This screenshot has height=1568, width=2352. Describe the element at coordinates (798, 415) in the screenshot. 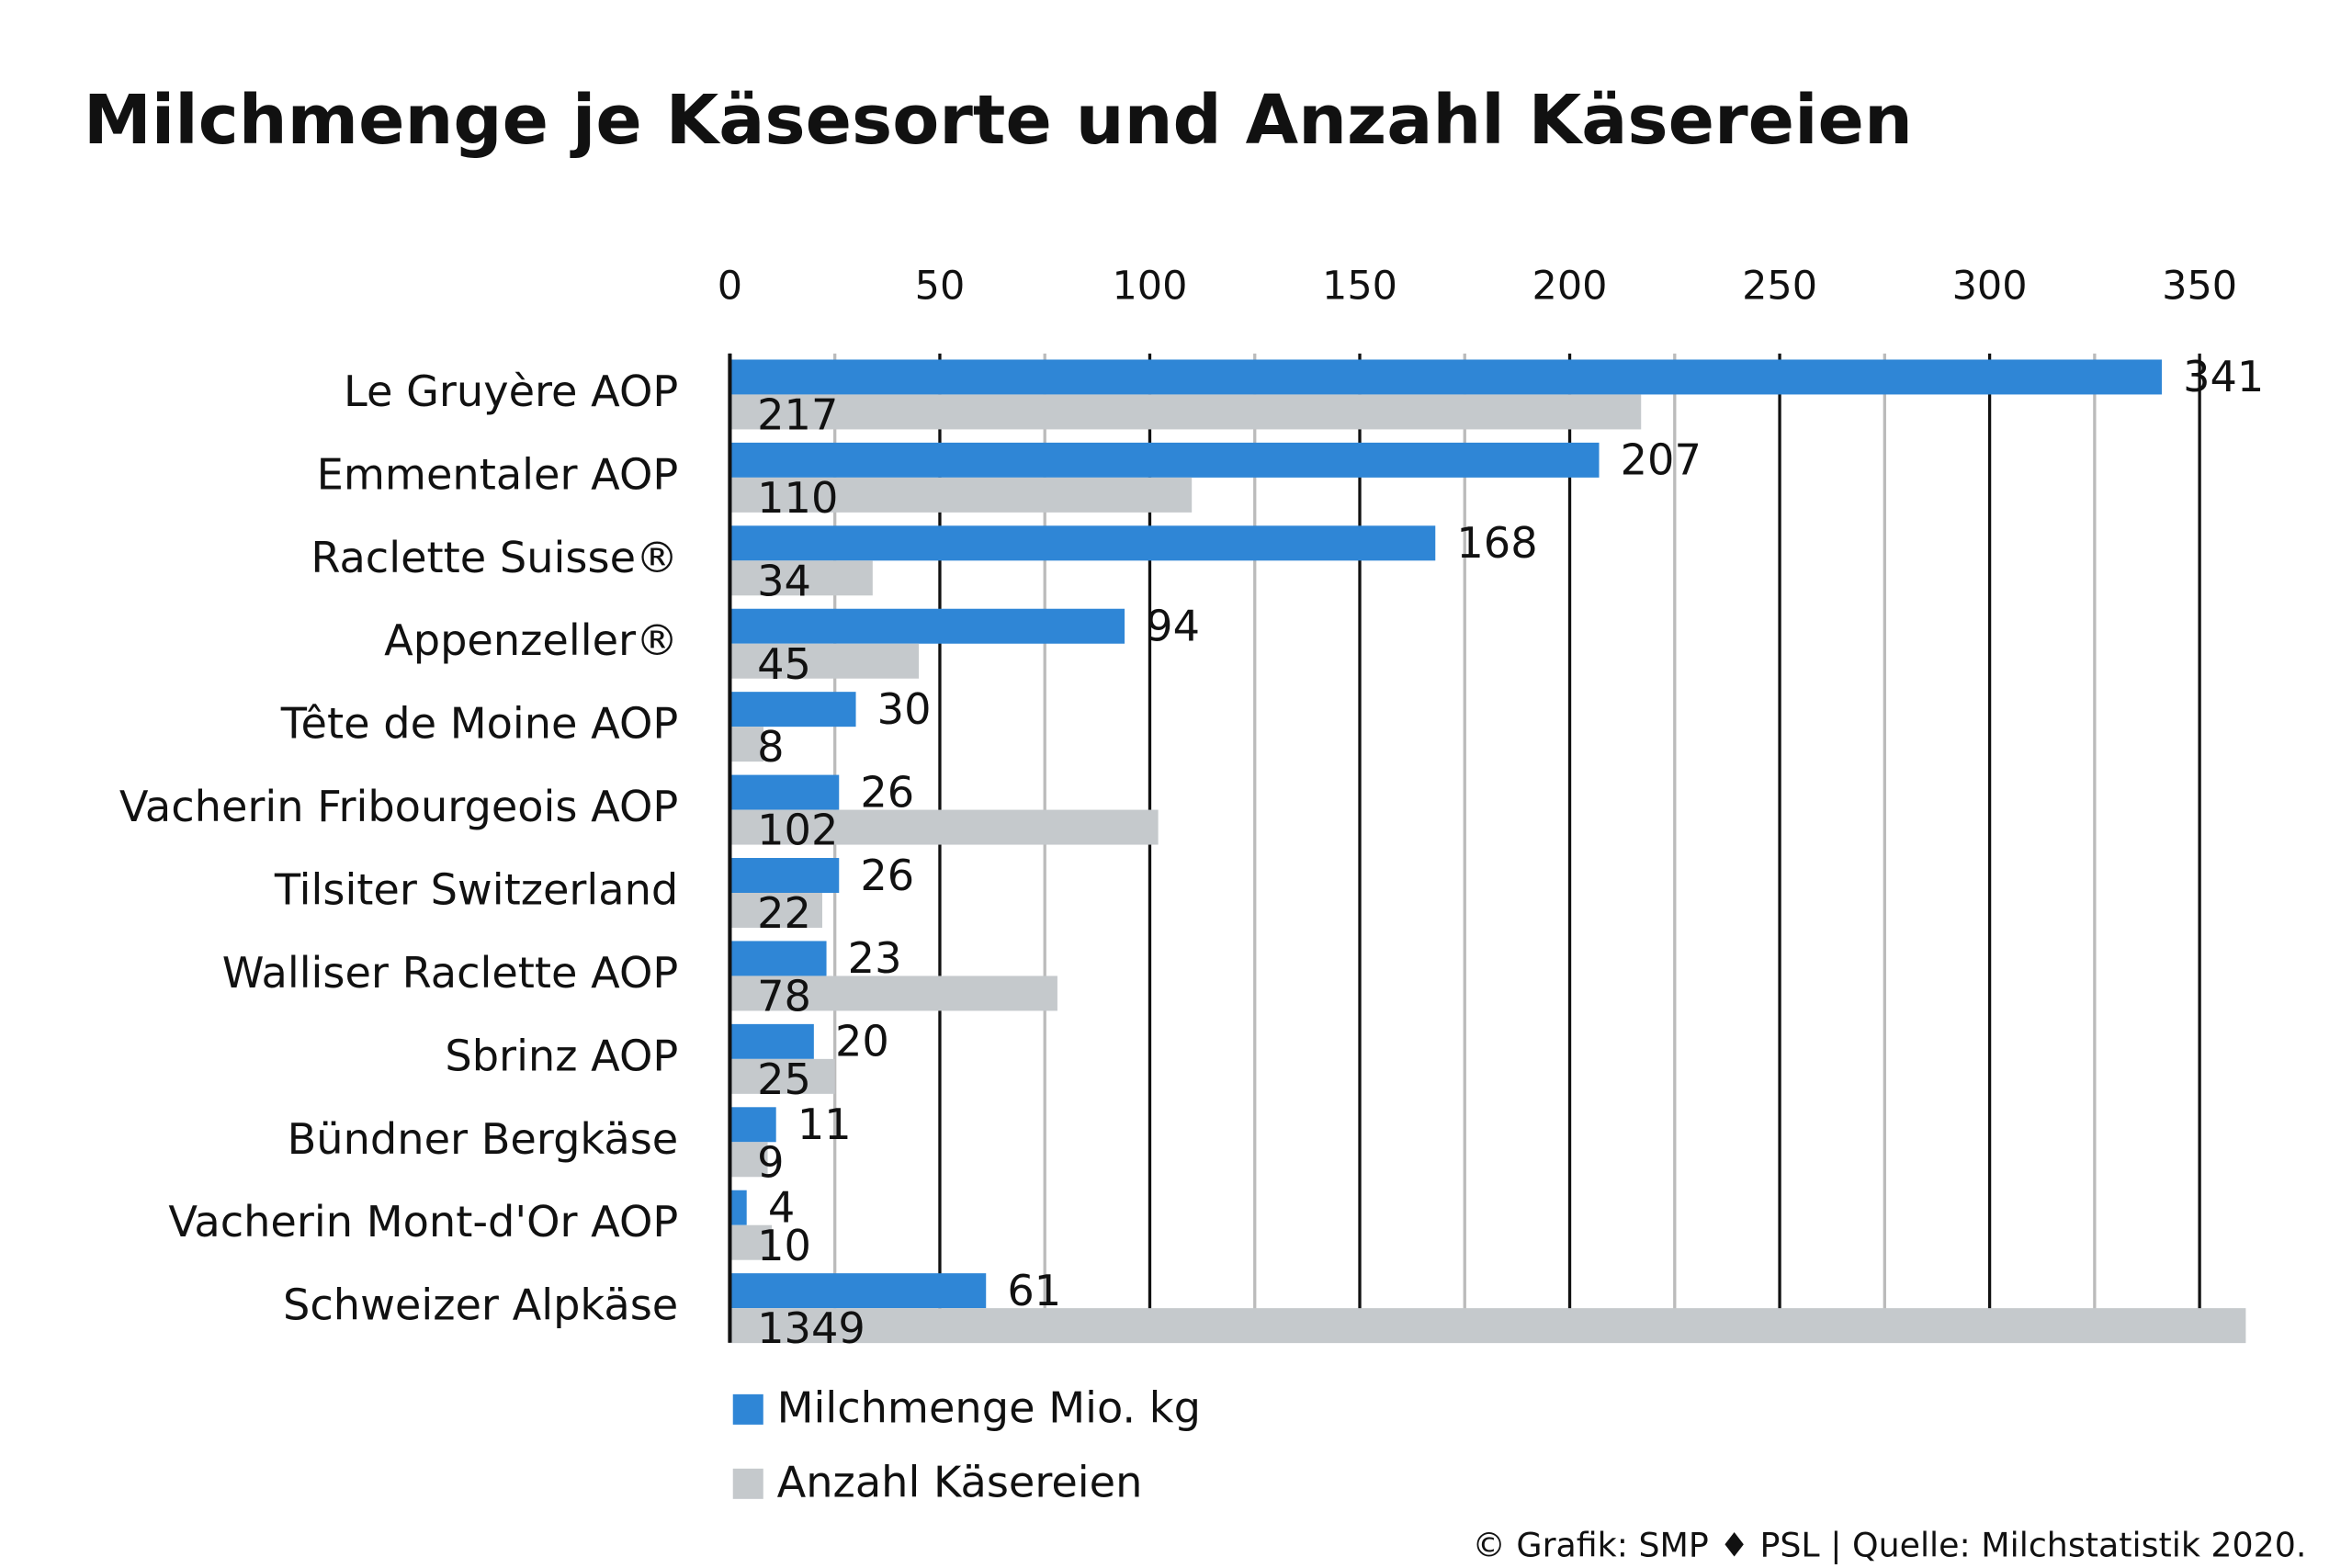

I see `value-label: 217` at that location.